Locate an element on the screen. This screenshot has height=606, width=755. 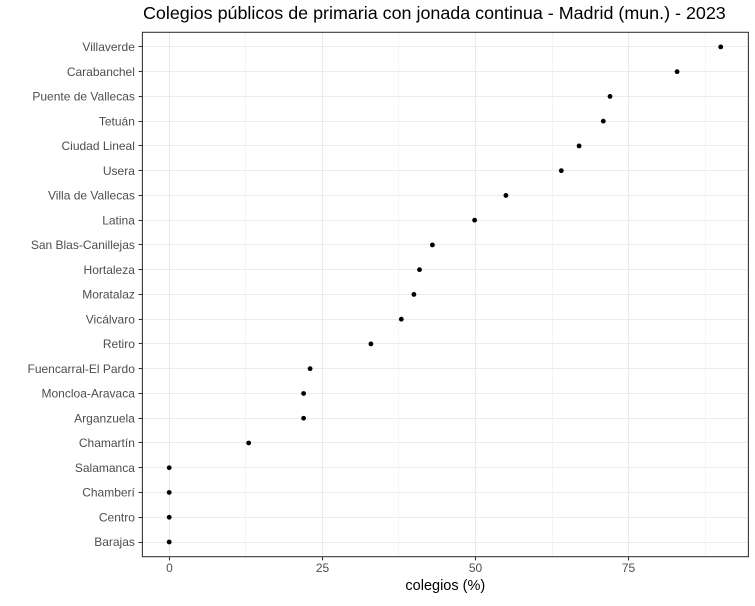
svg-text: Hortaleza is located at coordinates (110, 270).